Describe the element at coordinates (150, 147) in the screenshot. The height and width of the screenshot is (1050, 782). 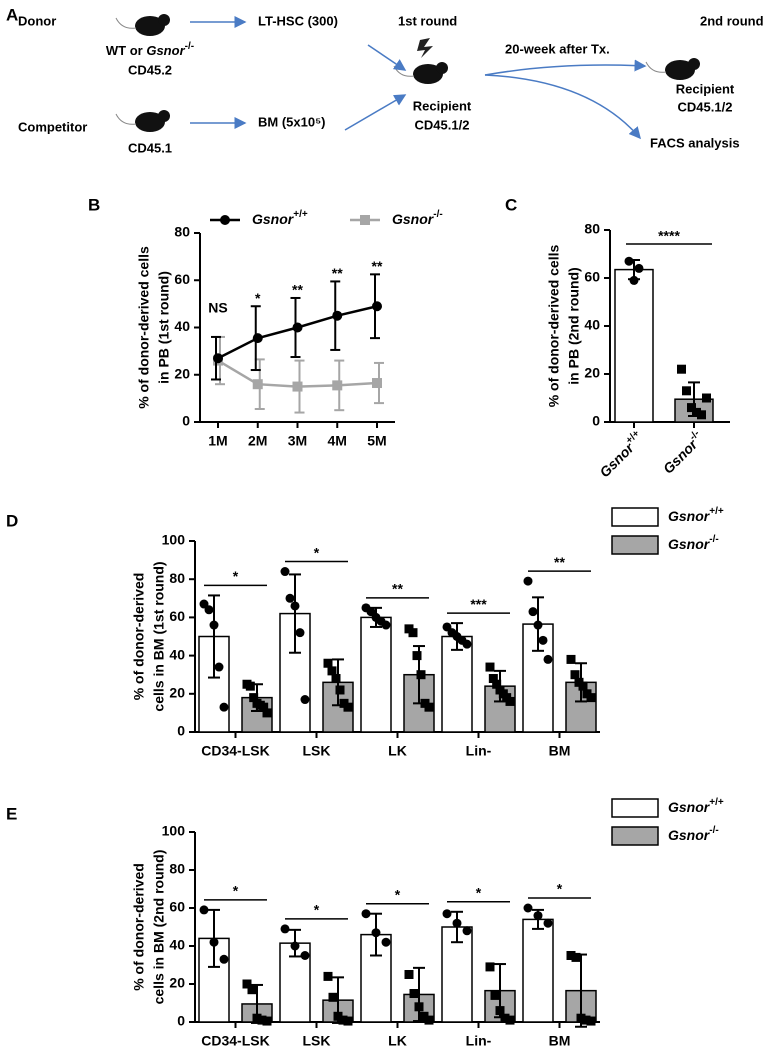
I see `diagram-label: CD45.1` at that location.